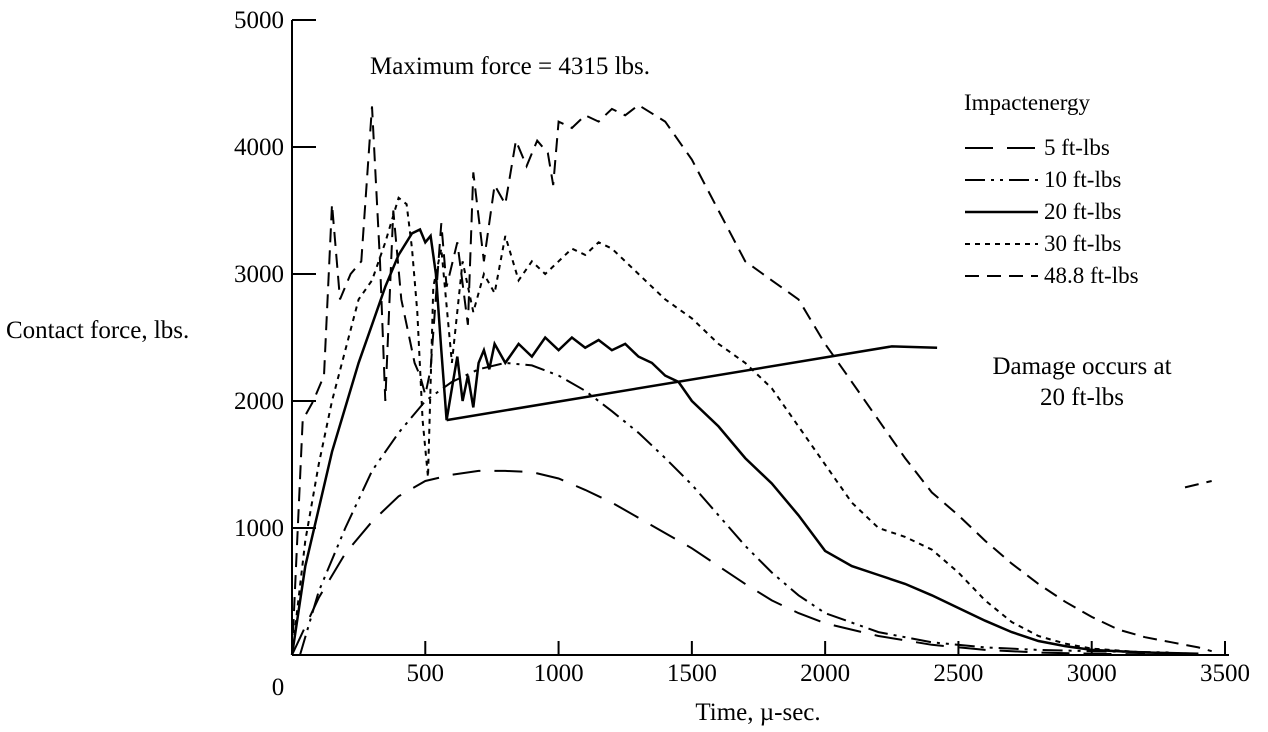  Describe the element at coordinates (510, 66) in the screenshot. I see `max-force-annotation: Maximum force = 4315 lbs.` at that location.